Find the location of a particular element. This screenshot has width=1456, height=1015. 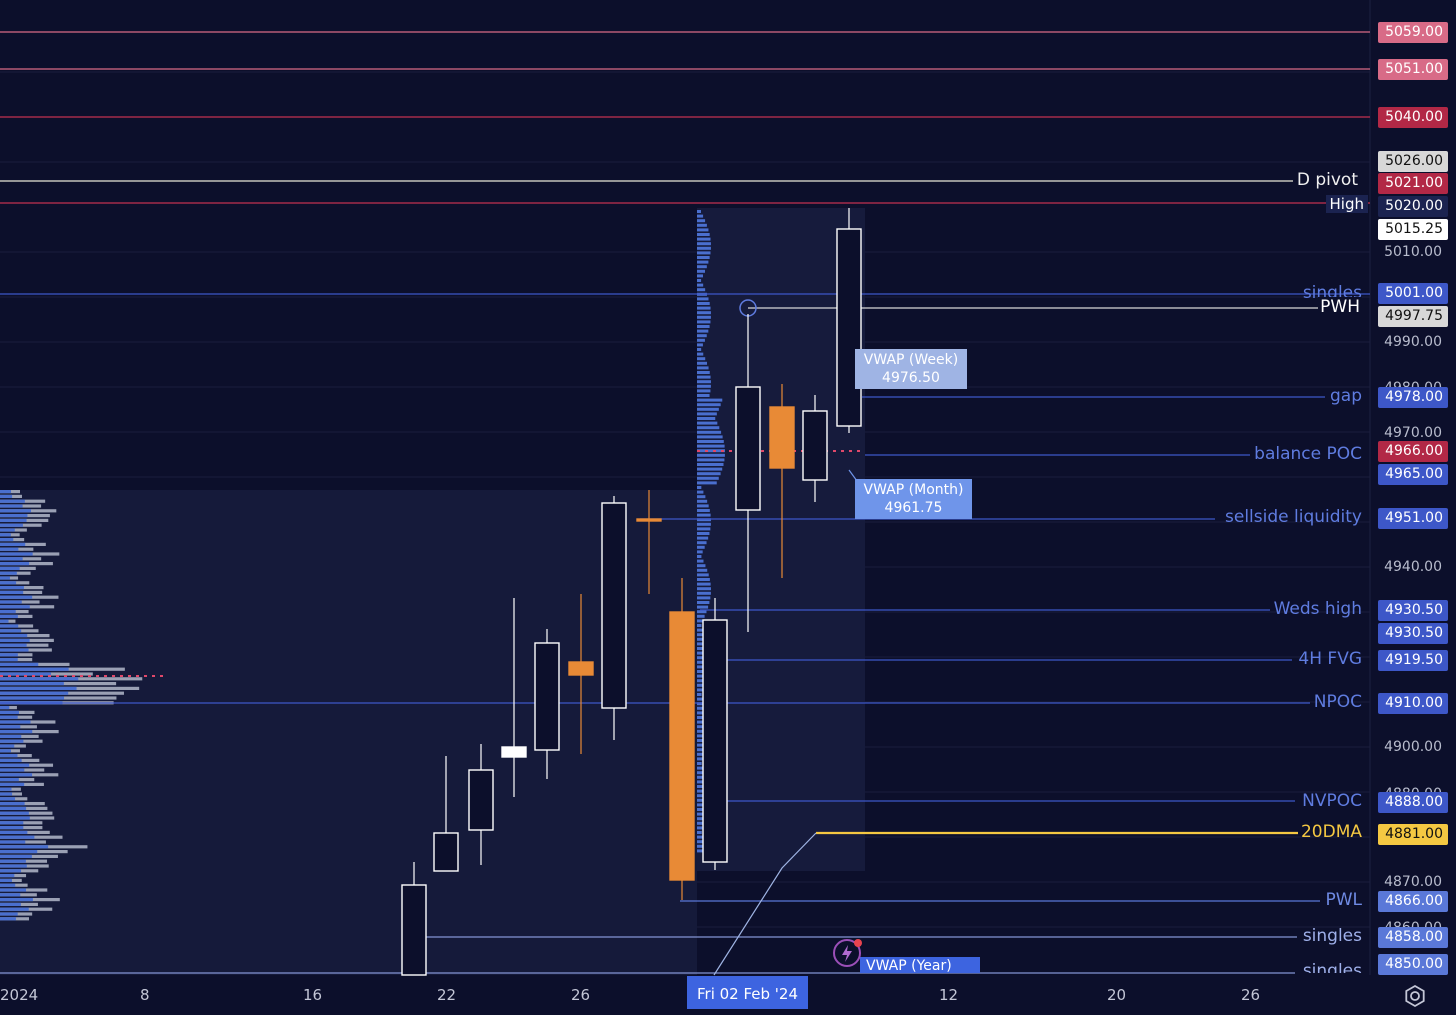

alert-lightning-icon is located at coordinates (847, 953).